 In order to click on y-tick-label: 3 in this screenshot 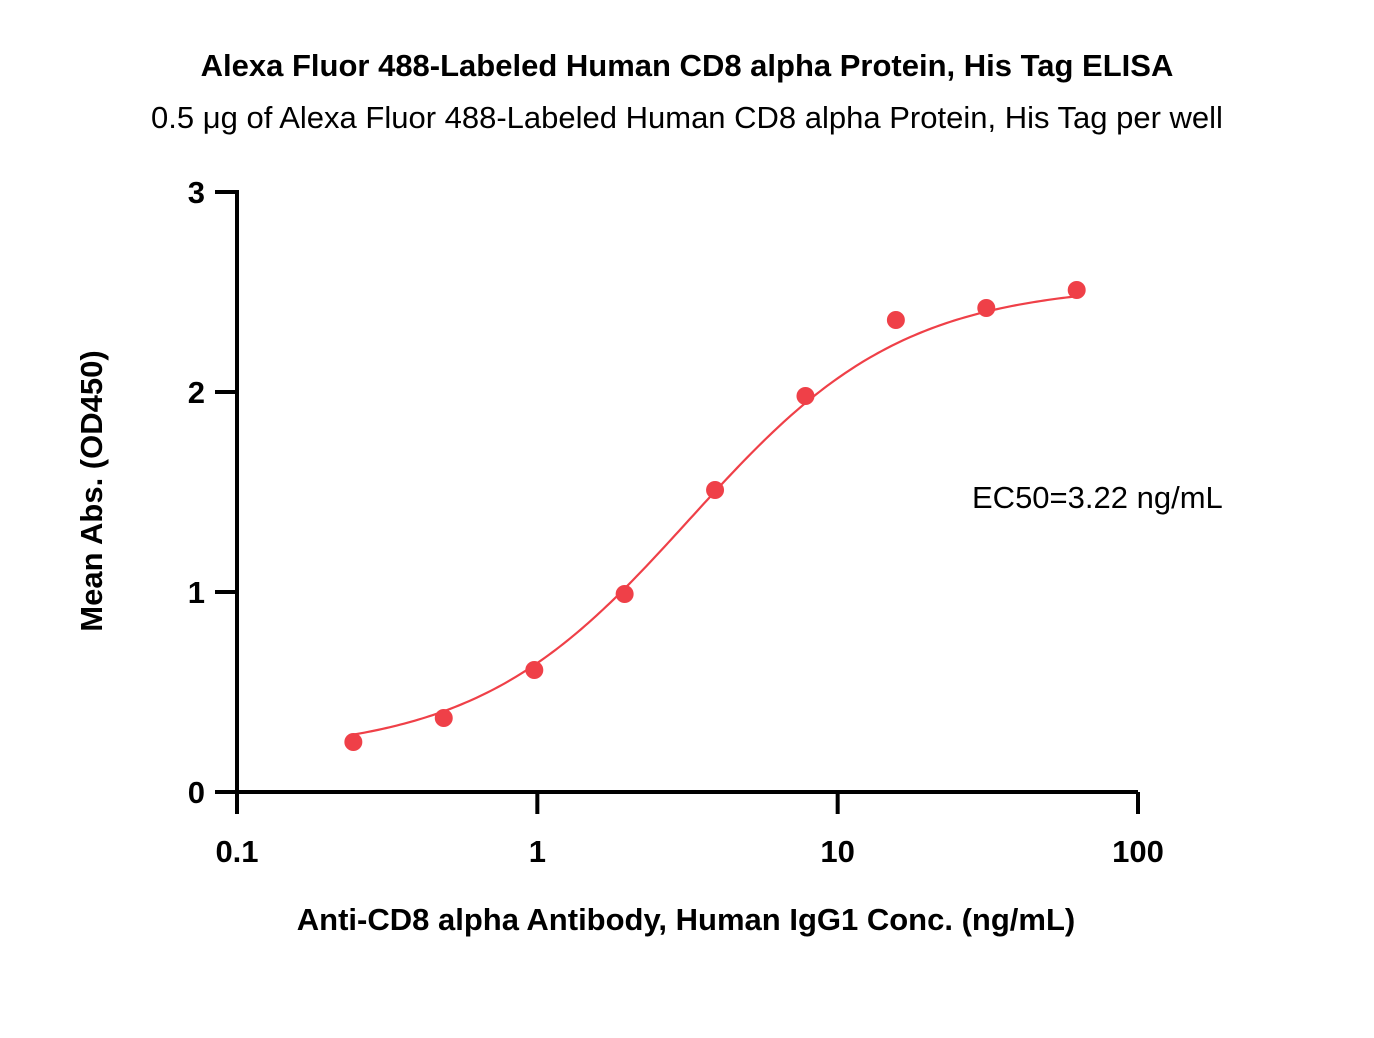, I will do `click(196, 192)`.